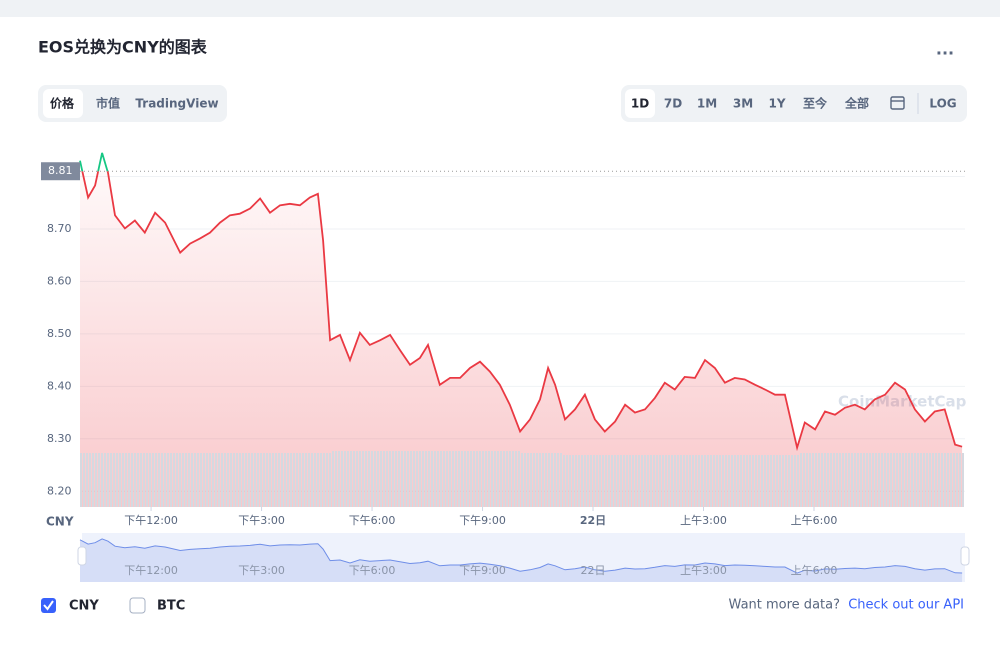 The image size is (1000, 650). What do you see at coordinates (942, 104) in the screenshot?
I see `range-button: LOG` at bounding box center [942, 104].